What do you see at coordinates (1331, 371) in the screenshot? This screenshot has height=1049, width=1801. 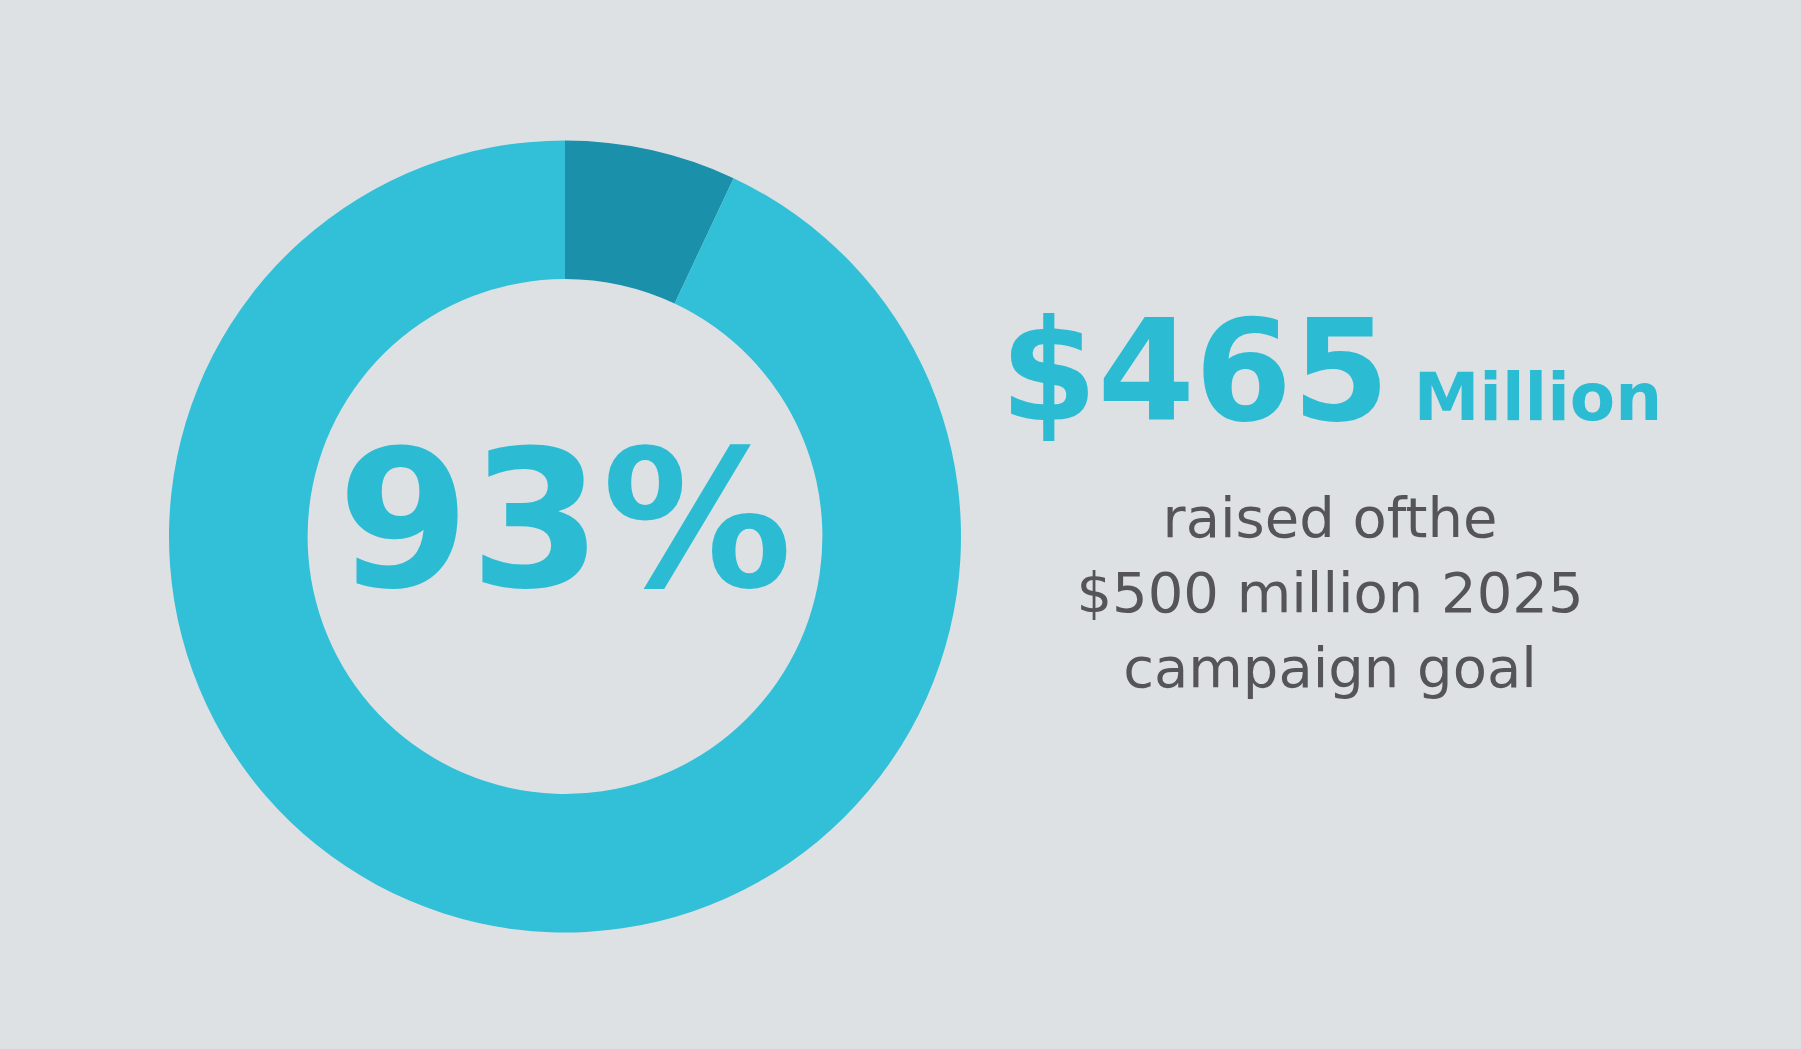 I see `text: $465 Million` at bounding box center [1331, 371].